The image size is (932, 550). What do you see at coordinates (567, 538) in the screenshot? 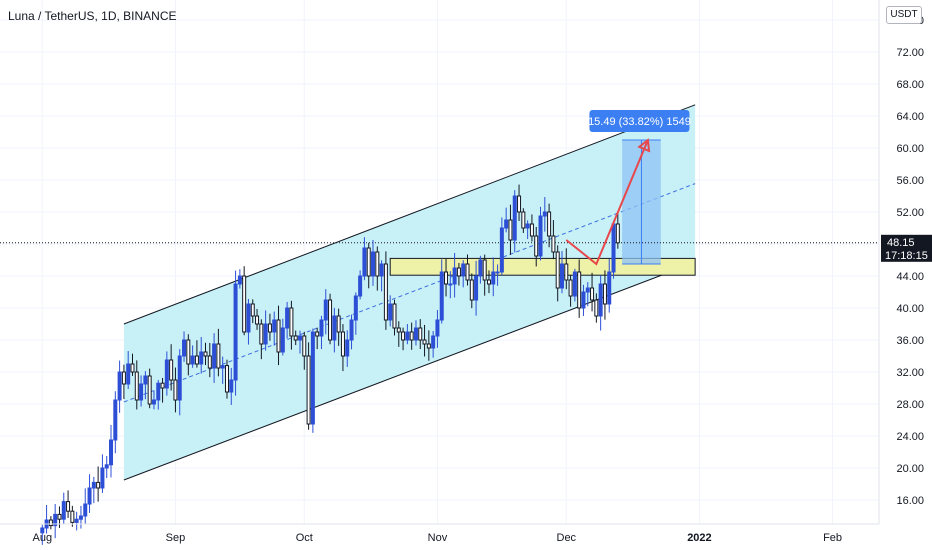
I see `time-label: Dec` at bounding box center [567, 538].